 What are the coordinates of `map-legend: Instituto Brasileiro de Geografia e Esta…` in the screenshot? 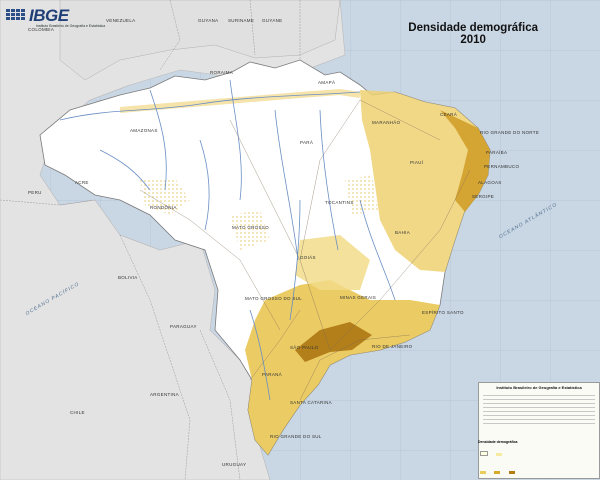 It's located at (539, 430).